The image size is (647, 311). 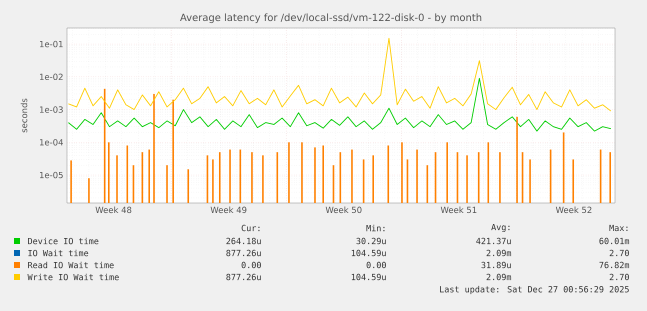 I want to click on x-tick-label: Week 50, so click(x=344, y=210).